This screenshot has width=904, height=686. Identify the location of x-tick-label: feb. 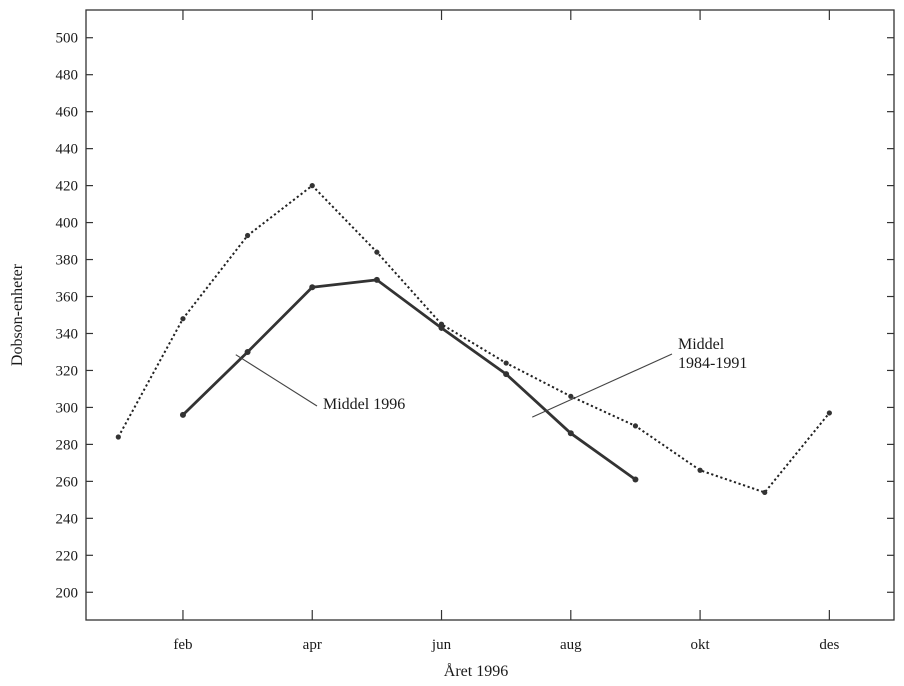
(182, 645).